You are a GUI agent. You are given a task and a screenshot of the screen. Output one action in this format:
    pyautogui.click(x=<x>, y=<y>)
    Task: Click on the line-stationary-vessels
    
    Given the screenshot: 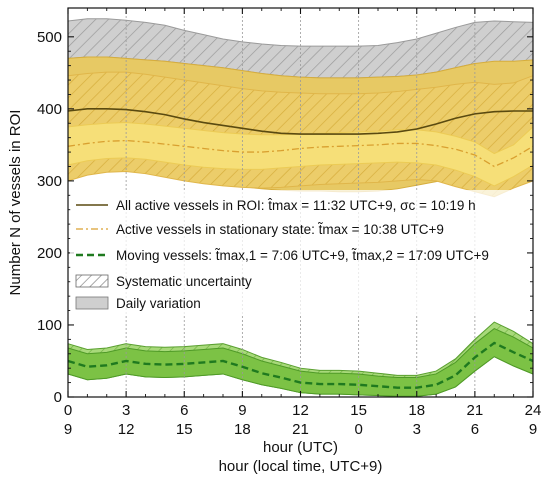 What is the action you would take?
    pyautogui.click(x=300, y=153)
    